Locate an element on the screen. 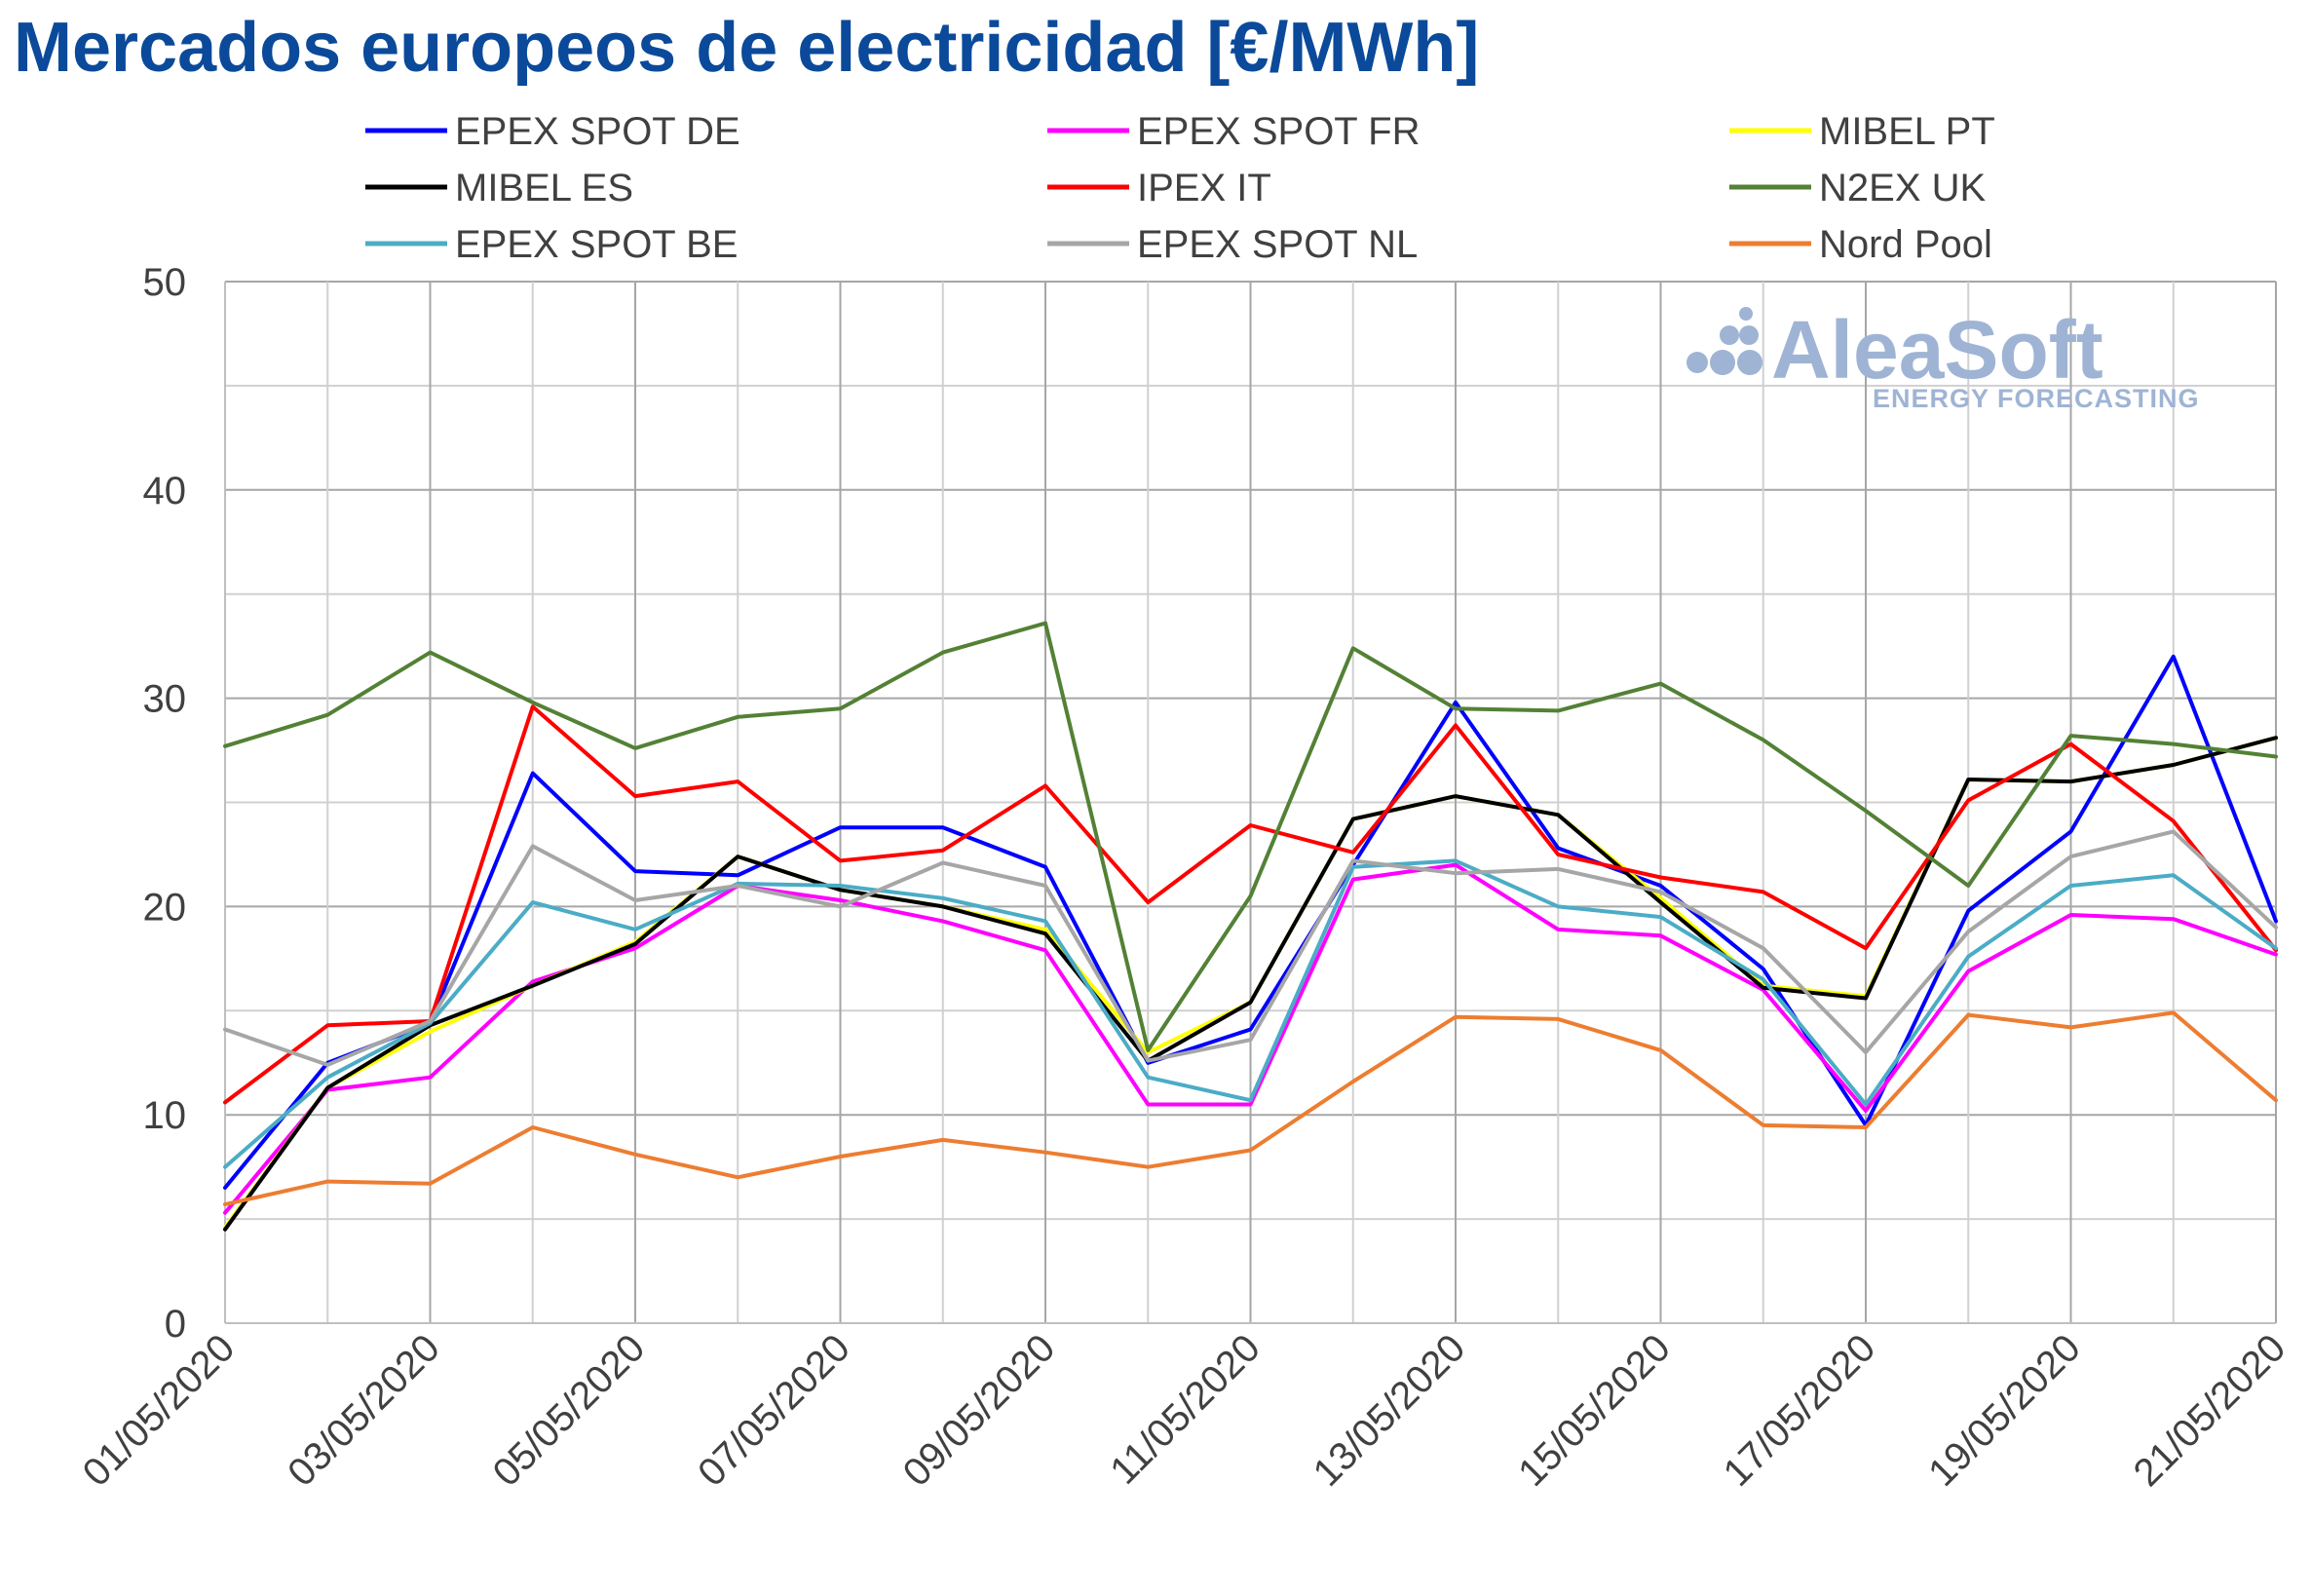  x-tick-label: 19/05/2020 is located at coordinates (2004, 1410).